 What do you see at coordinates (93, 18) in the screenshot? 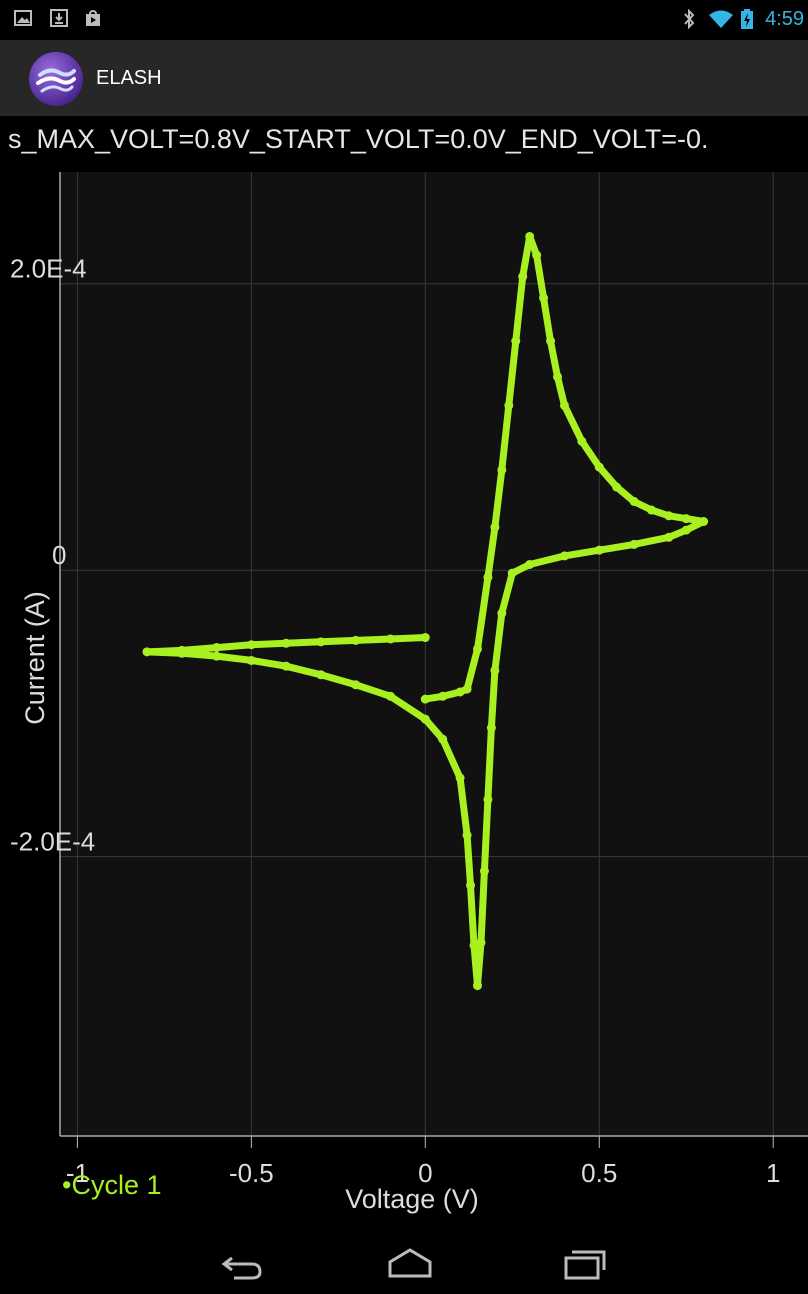
I see `store-icon` at bounding box center [93, 18].